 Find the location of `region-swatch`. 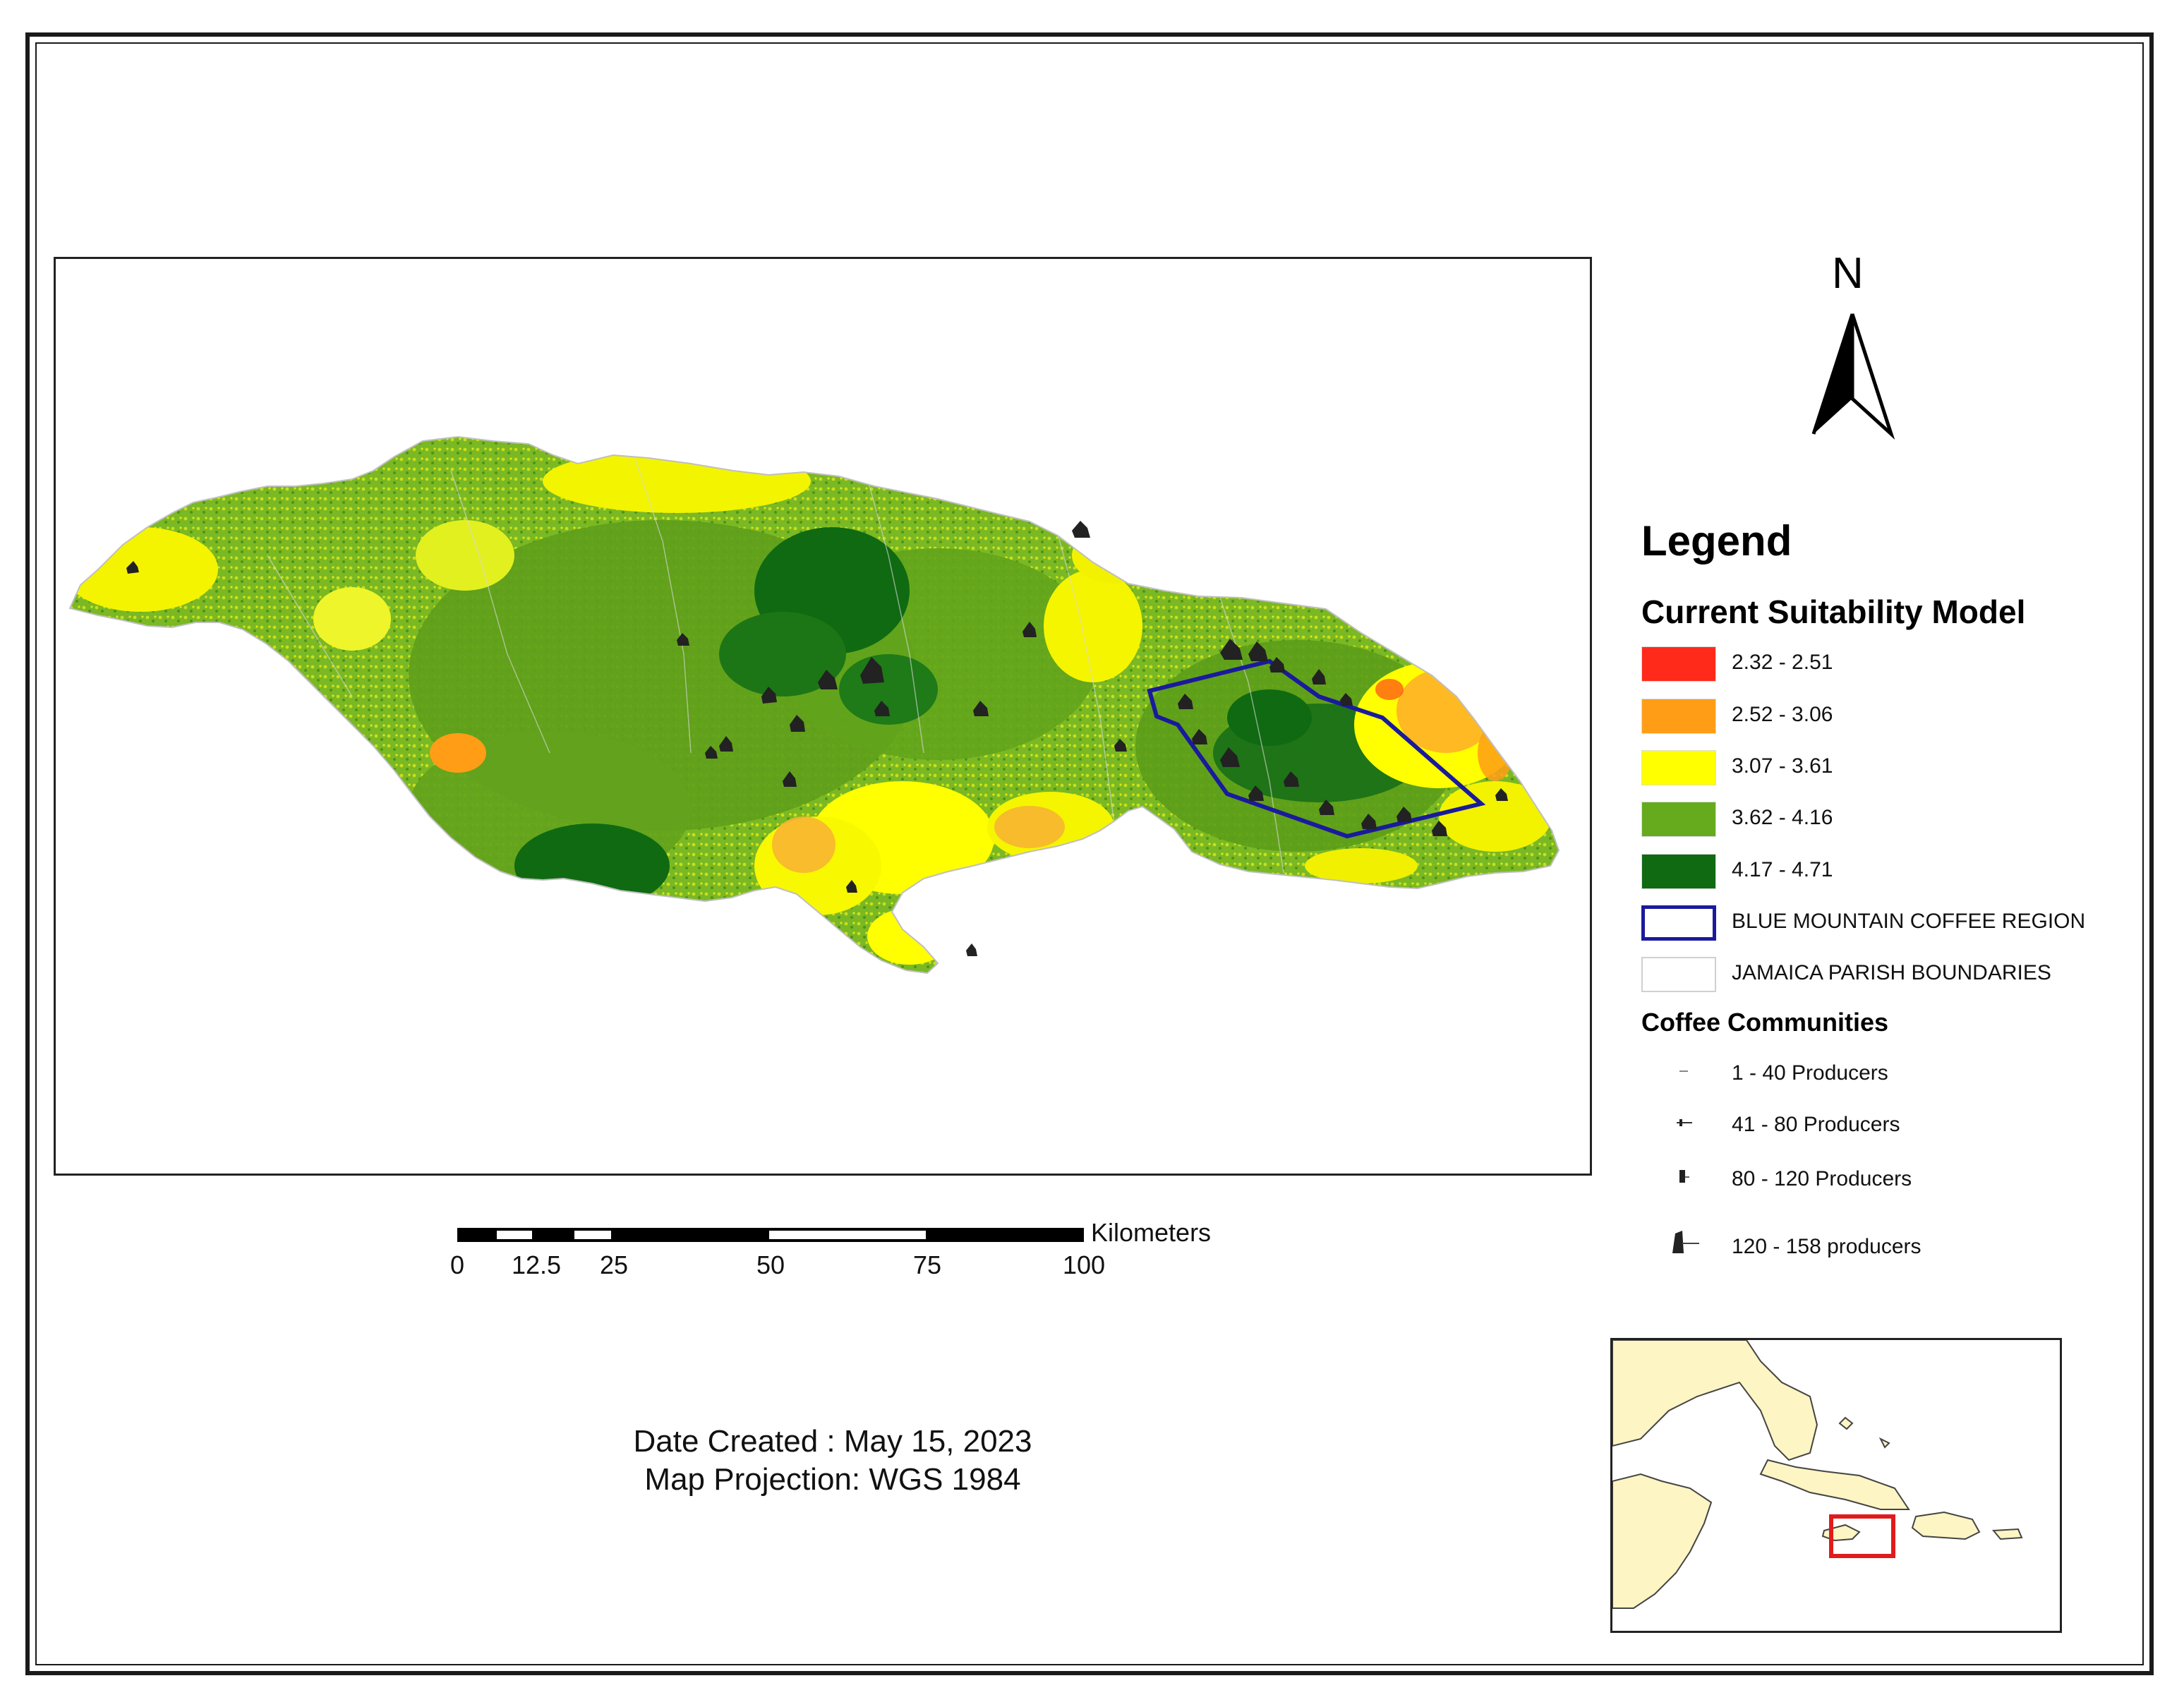

region-swatch is located at coordinates (1678, 923).